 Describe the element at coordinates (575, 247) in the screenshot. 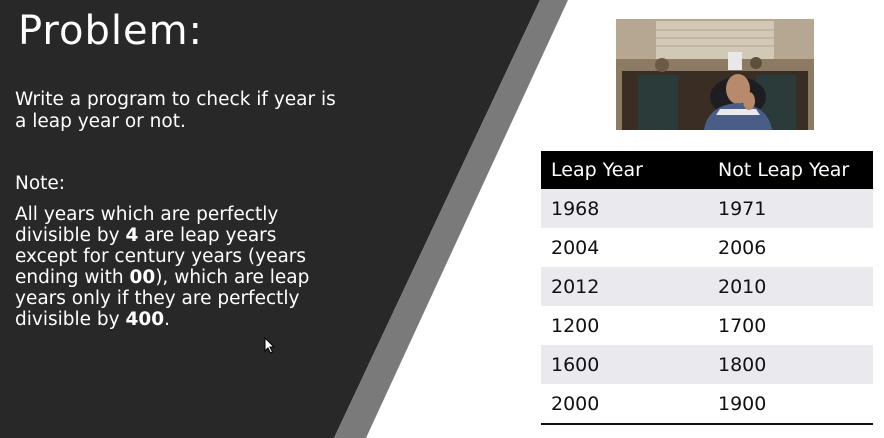

I see `table-cell: 2004` at that location.